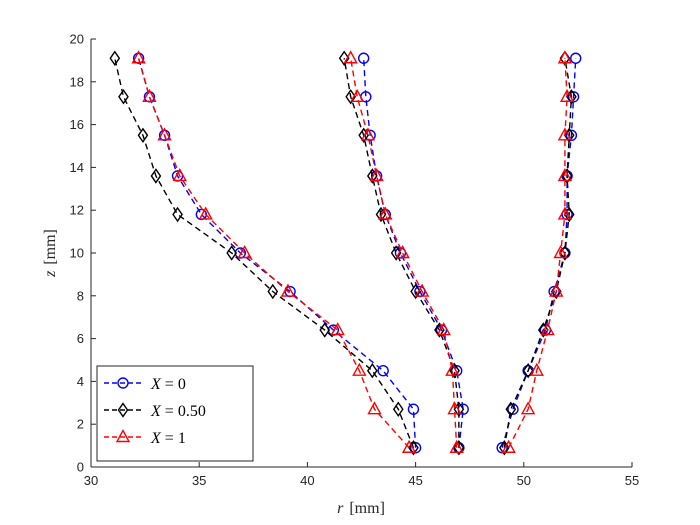 This screenshot has width=700, height=525. I want to click on y-tick-label-6: 12, so click(77, 210).